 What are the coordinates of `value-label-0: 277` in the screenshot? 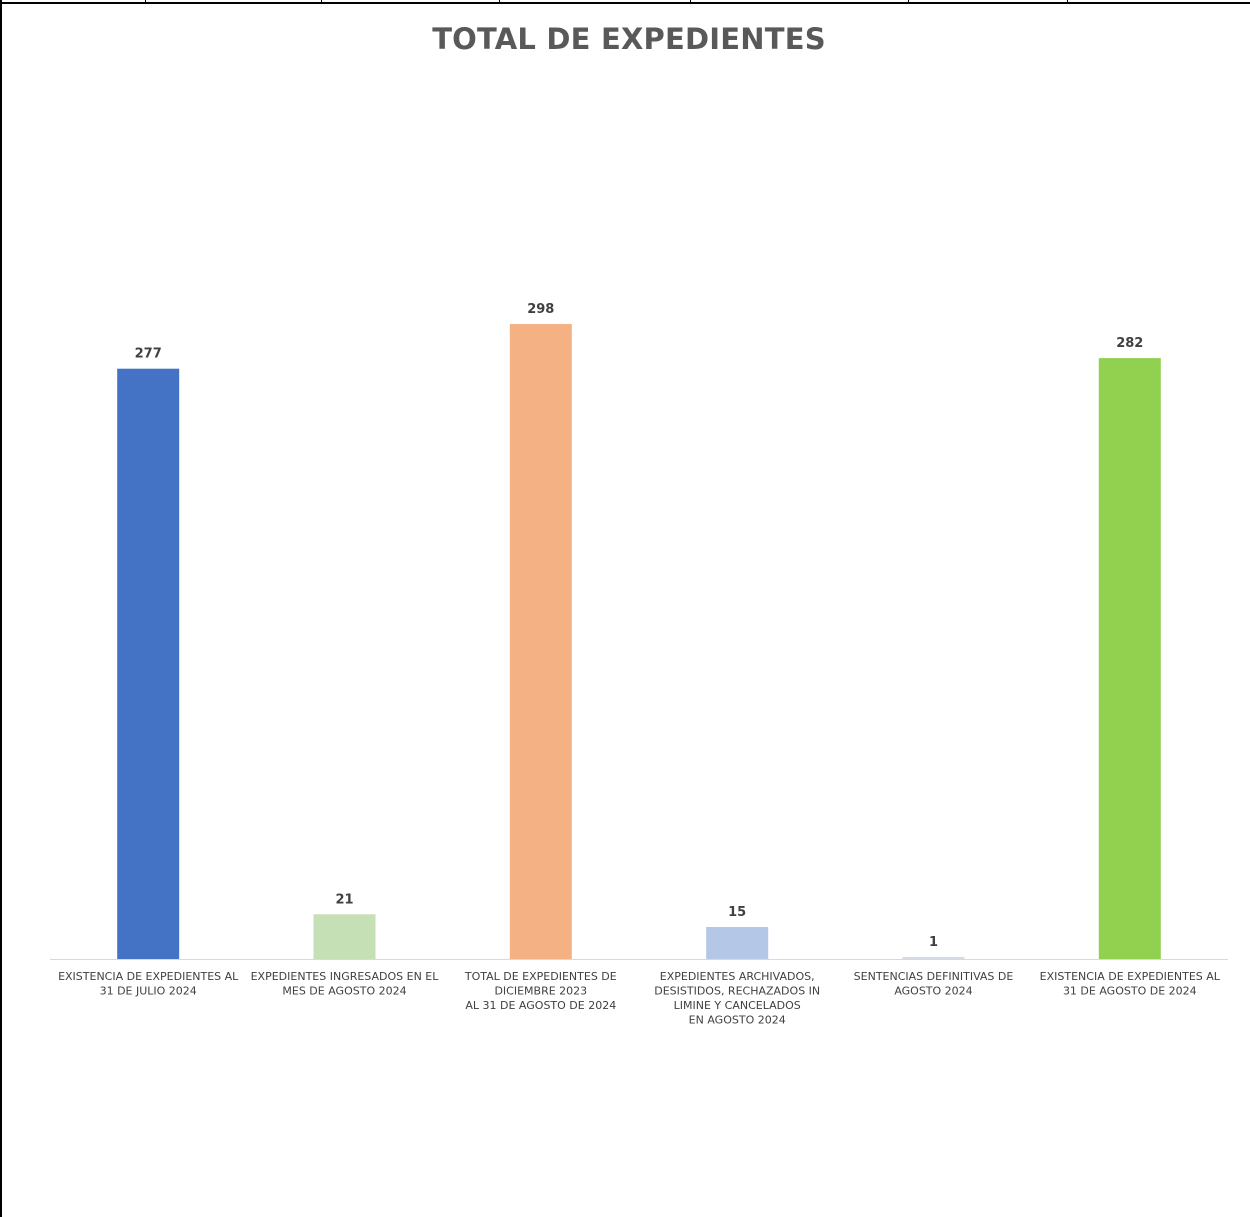 It's located at (148, 354).